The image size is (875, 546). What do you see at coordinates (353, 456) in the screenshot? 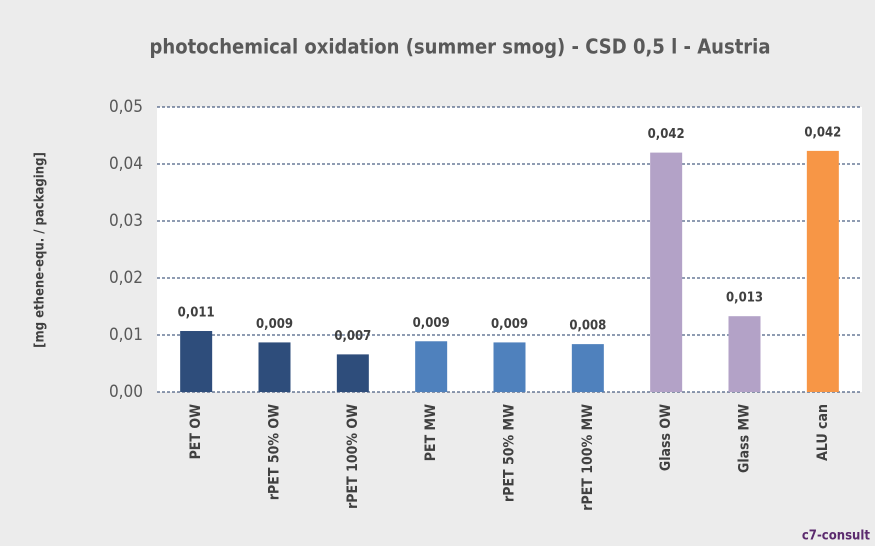
I see `x-tick-label: rPET 100% OW` at bounding box center [353, 456].